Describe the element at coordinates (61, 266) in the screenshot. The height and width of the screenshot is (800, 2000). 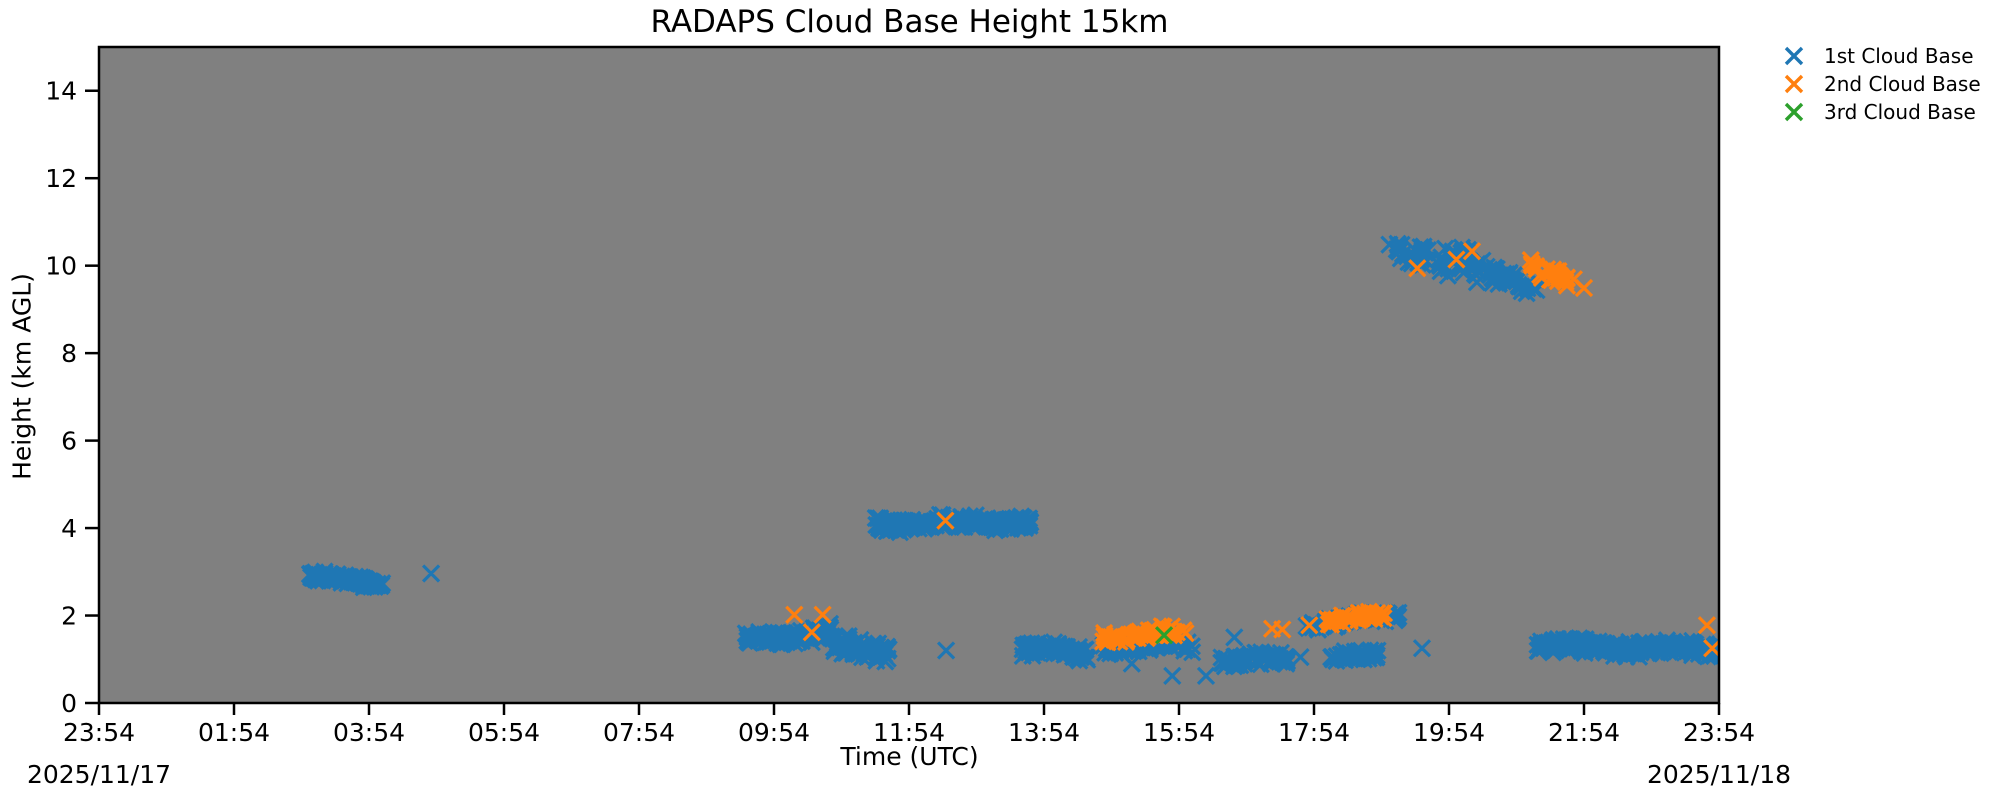
I see `y-tick-label: 10` at that location.